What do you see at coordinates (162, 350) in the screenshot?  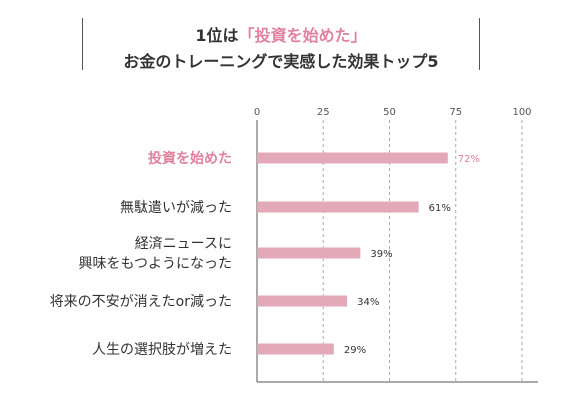 I see `category-label: 人生の選択肢が増えた` at bounding box center [162, 350].